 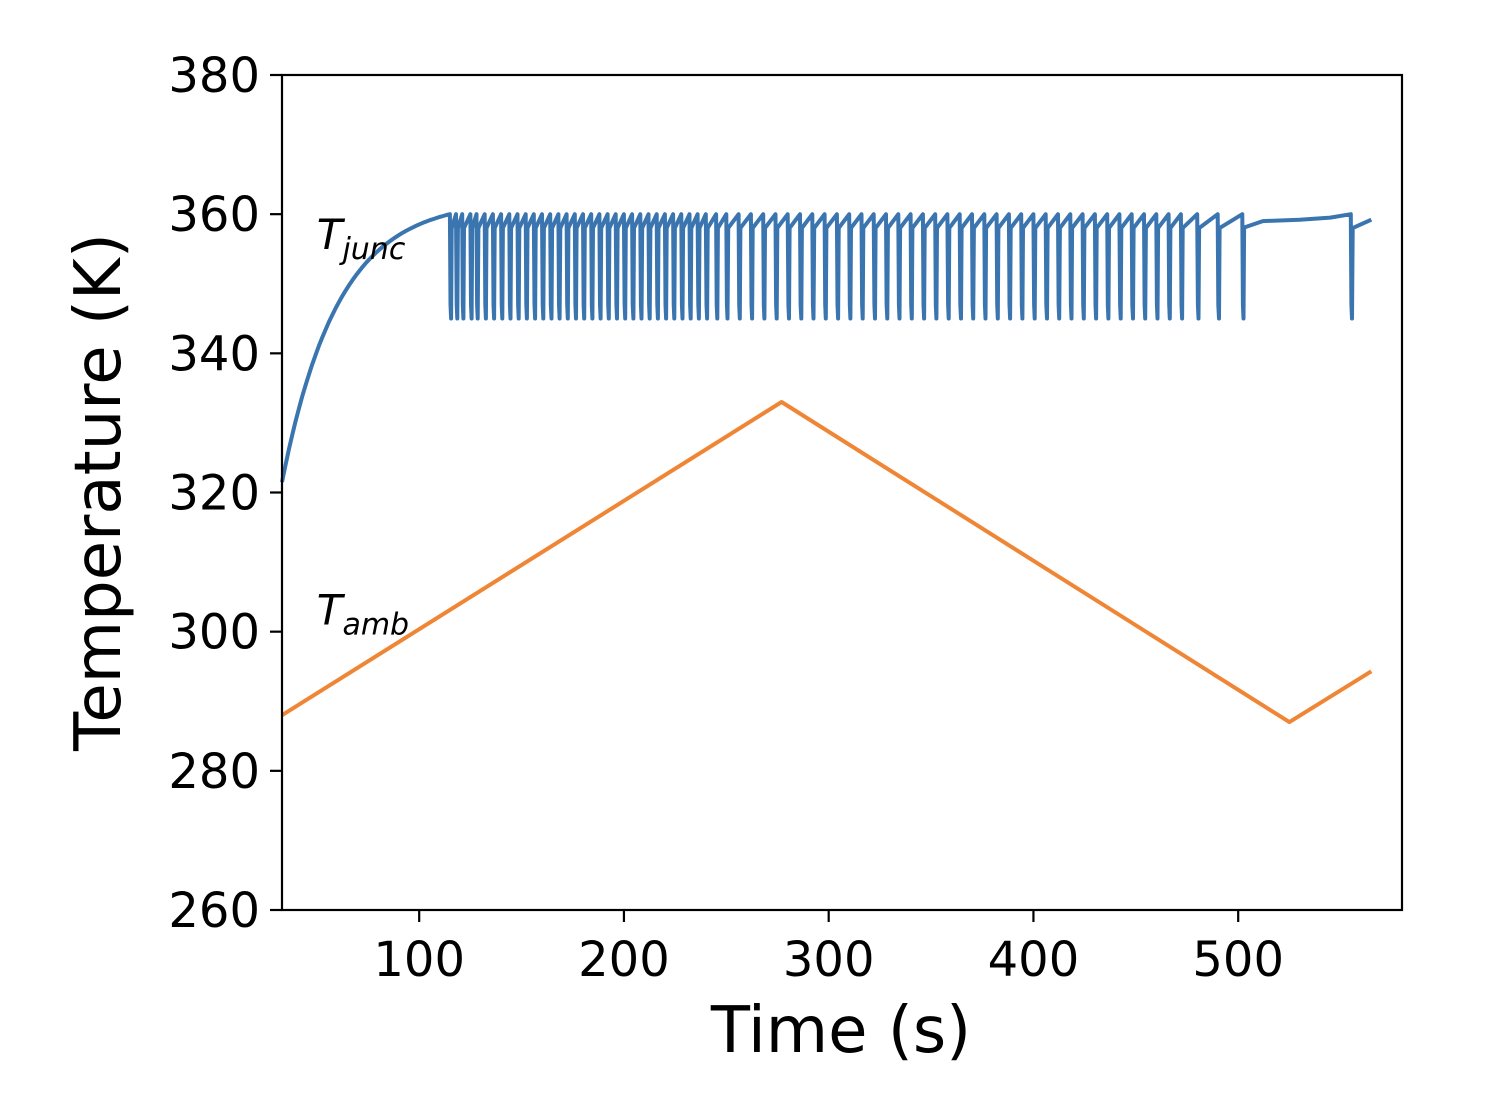 What do you see at coordinates (1238, 960) in the screenshot?
I see `x-tick-label: 500` at bounding box center [1238, 960].